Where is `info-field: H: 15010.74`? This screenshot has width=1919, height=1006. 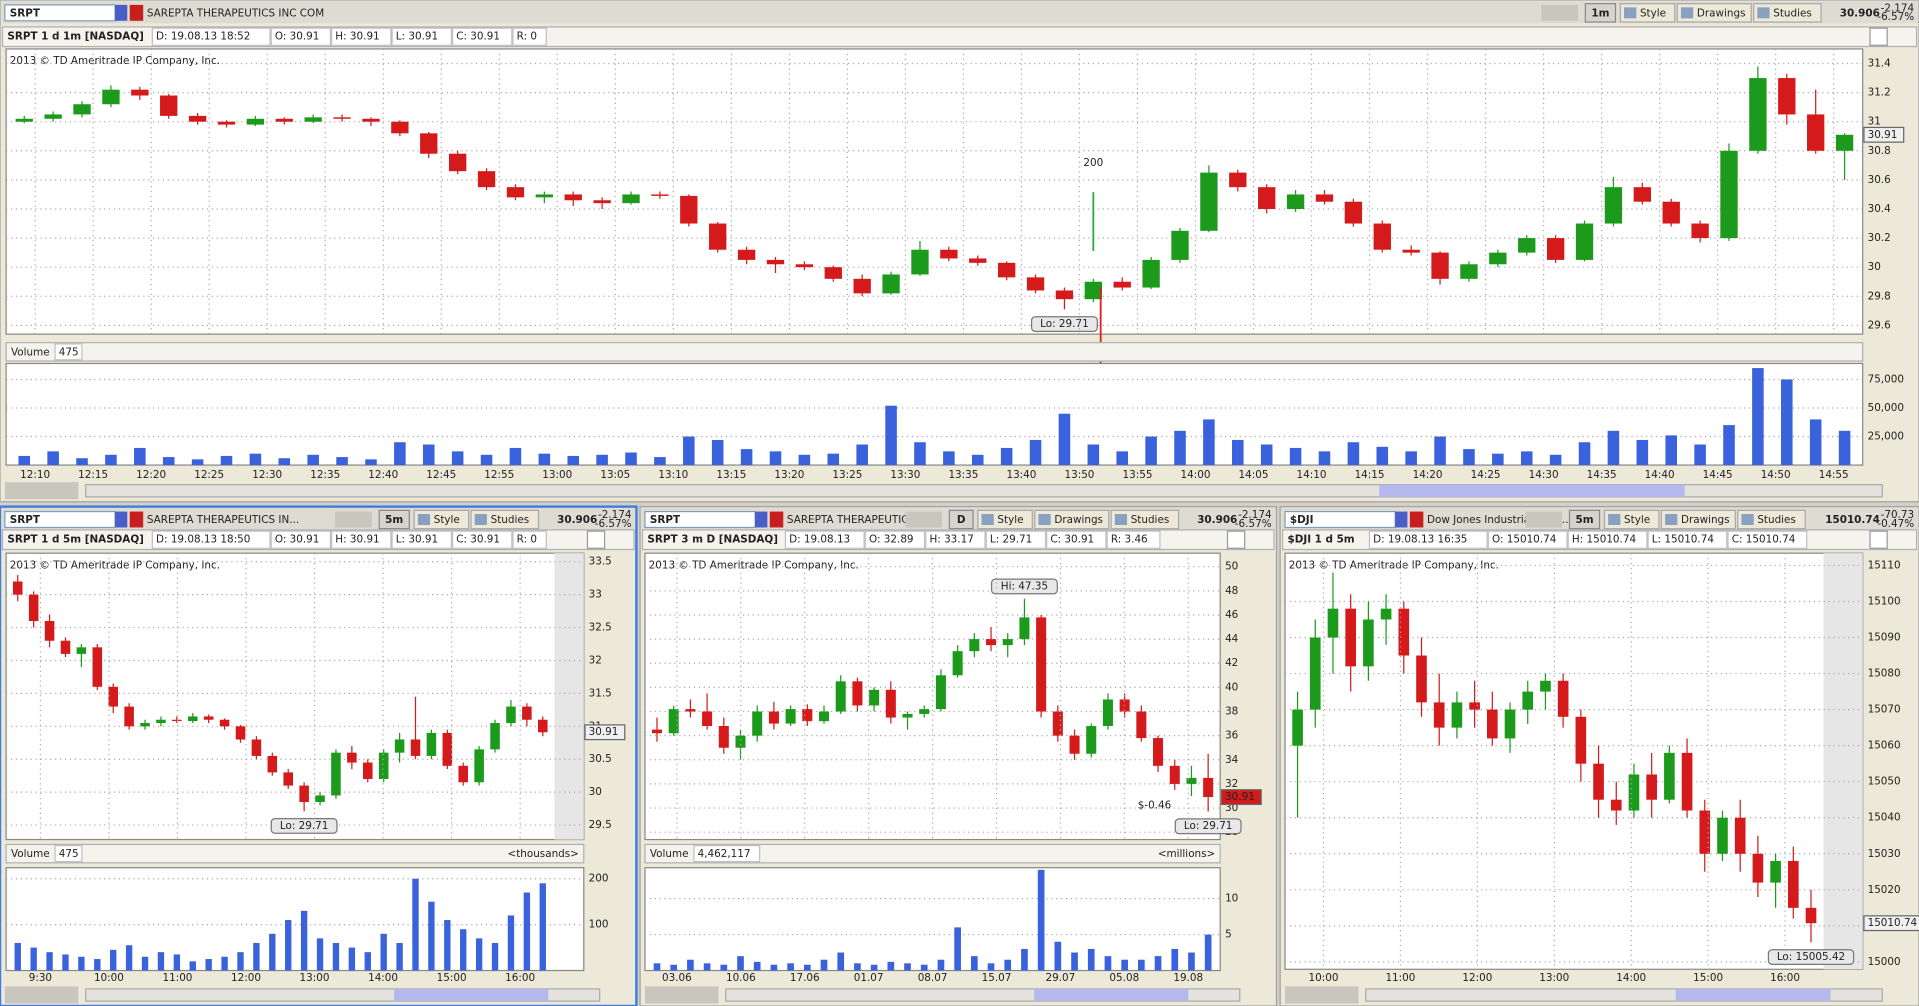 info-field: H: 15010.74 is located at coordinates (1604, 540).